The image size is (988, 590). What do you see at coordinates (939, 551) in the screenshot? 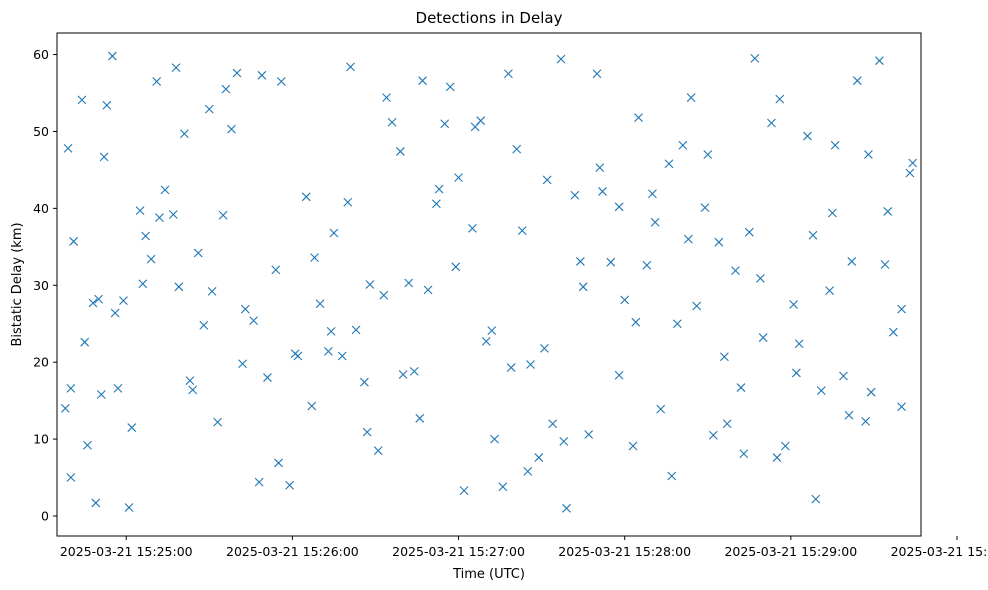
I see `x-tick-label: 2025-03-21 15:30:00` at bounding box center [939, 551].